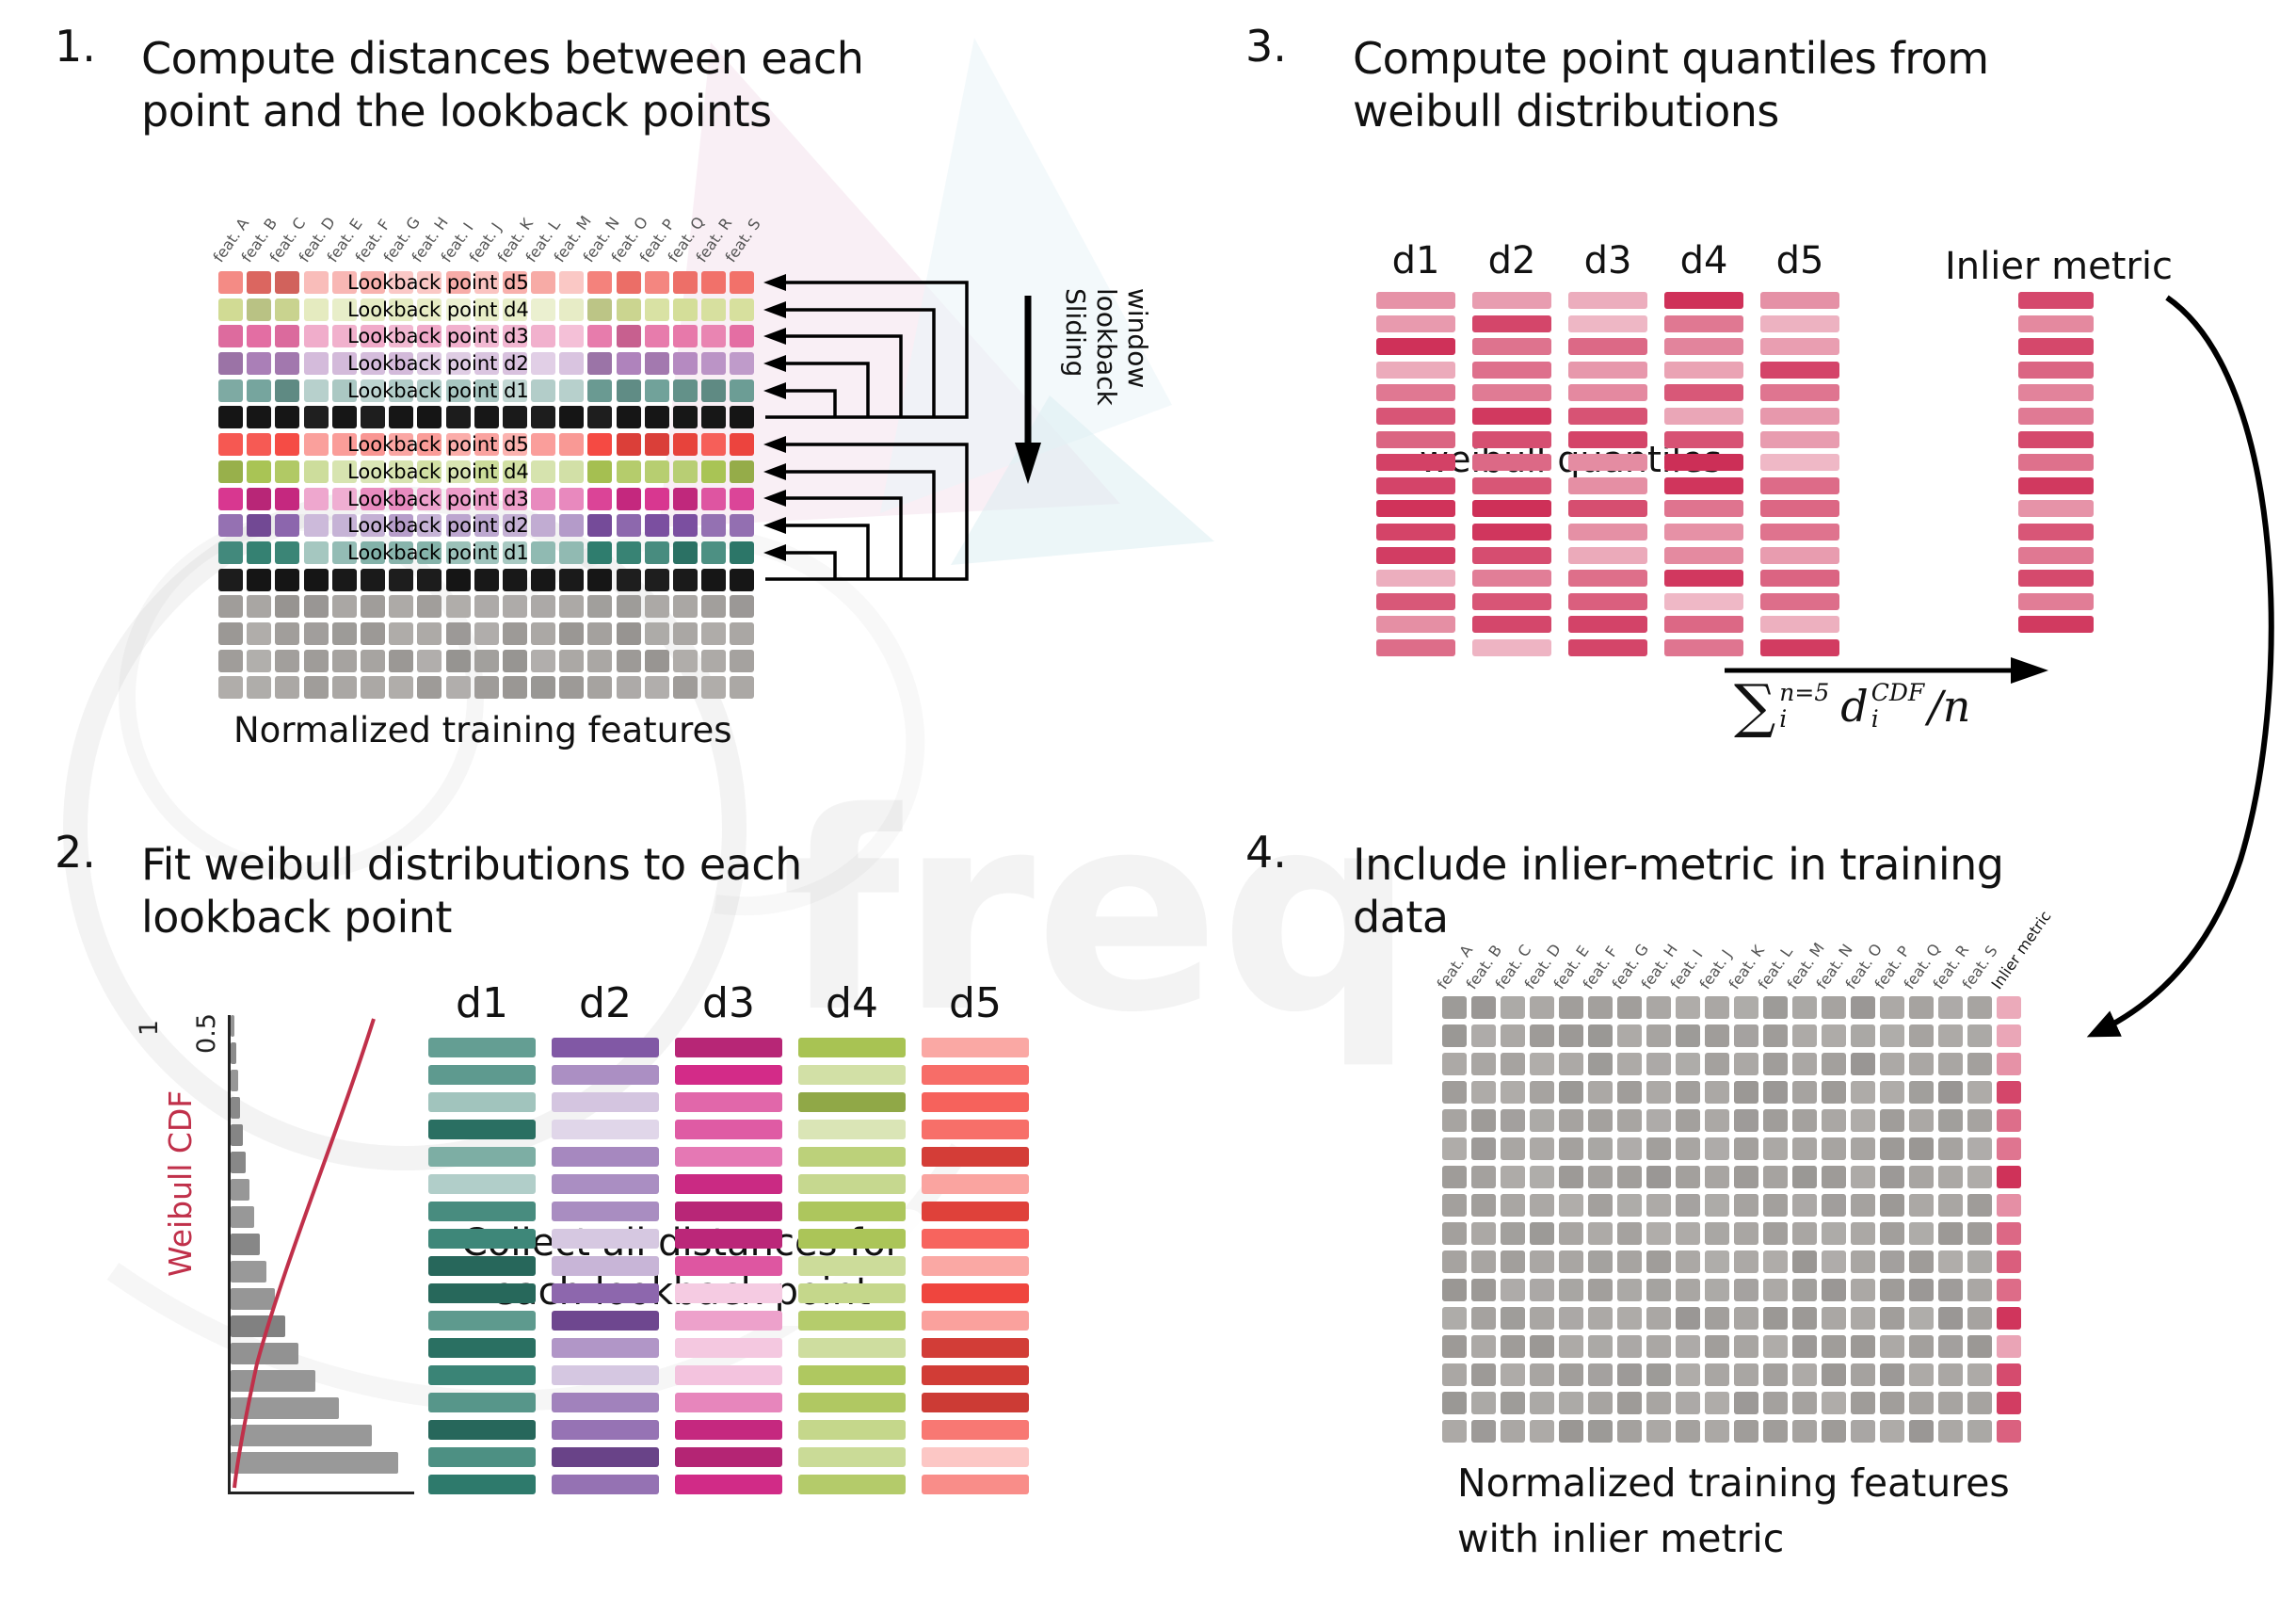  Describe the element at coordinates (486, 364) in the screenshot. I see `feature-row: Lookback point d2` at that location.